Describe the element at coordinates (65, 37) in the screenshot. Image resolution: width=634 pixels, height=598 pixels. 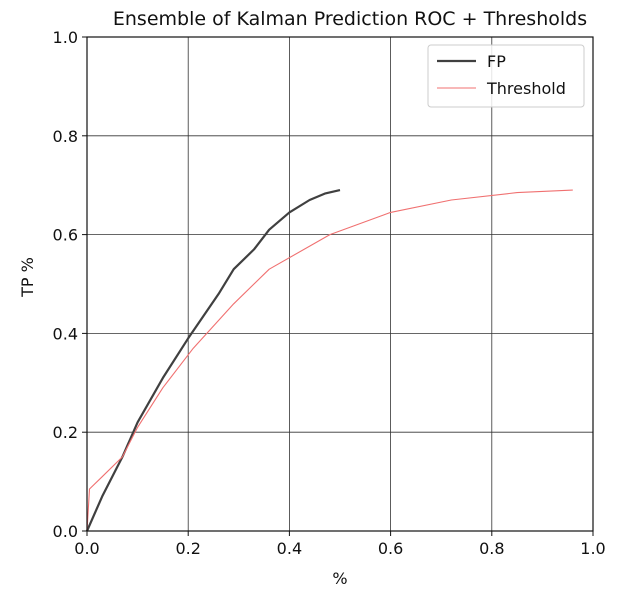
I see `y-tick-label: 1.0` at that location.